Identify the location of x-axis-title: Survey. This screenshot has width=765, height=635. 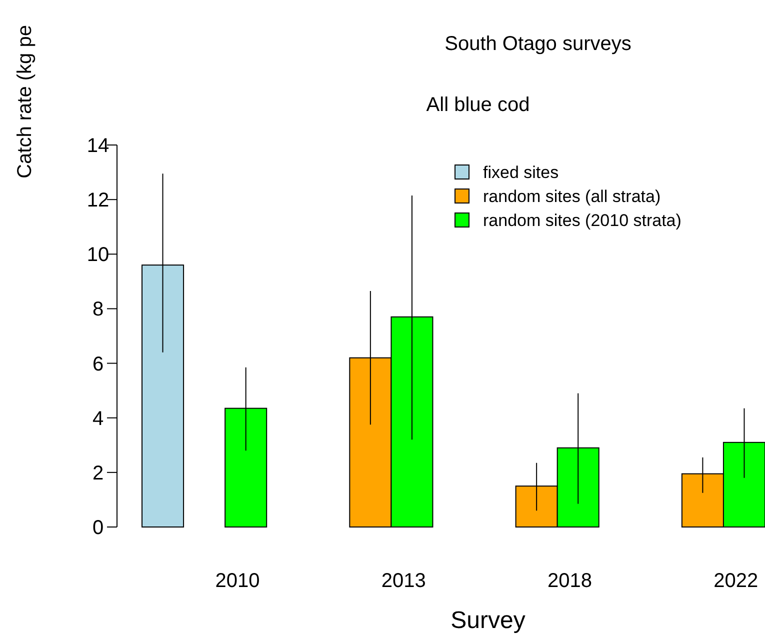
(488, 620).